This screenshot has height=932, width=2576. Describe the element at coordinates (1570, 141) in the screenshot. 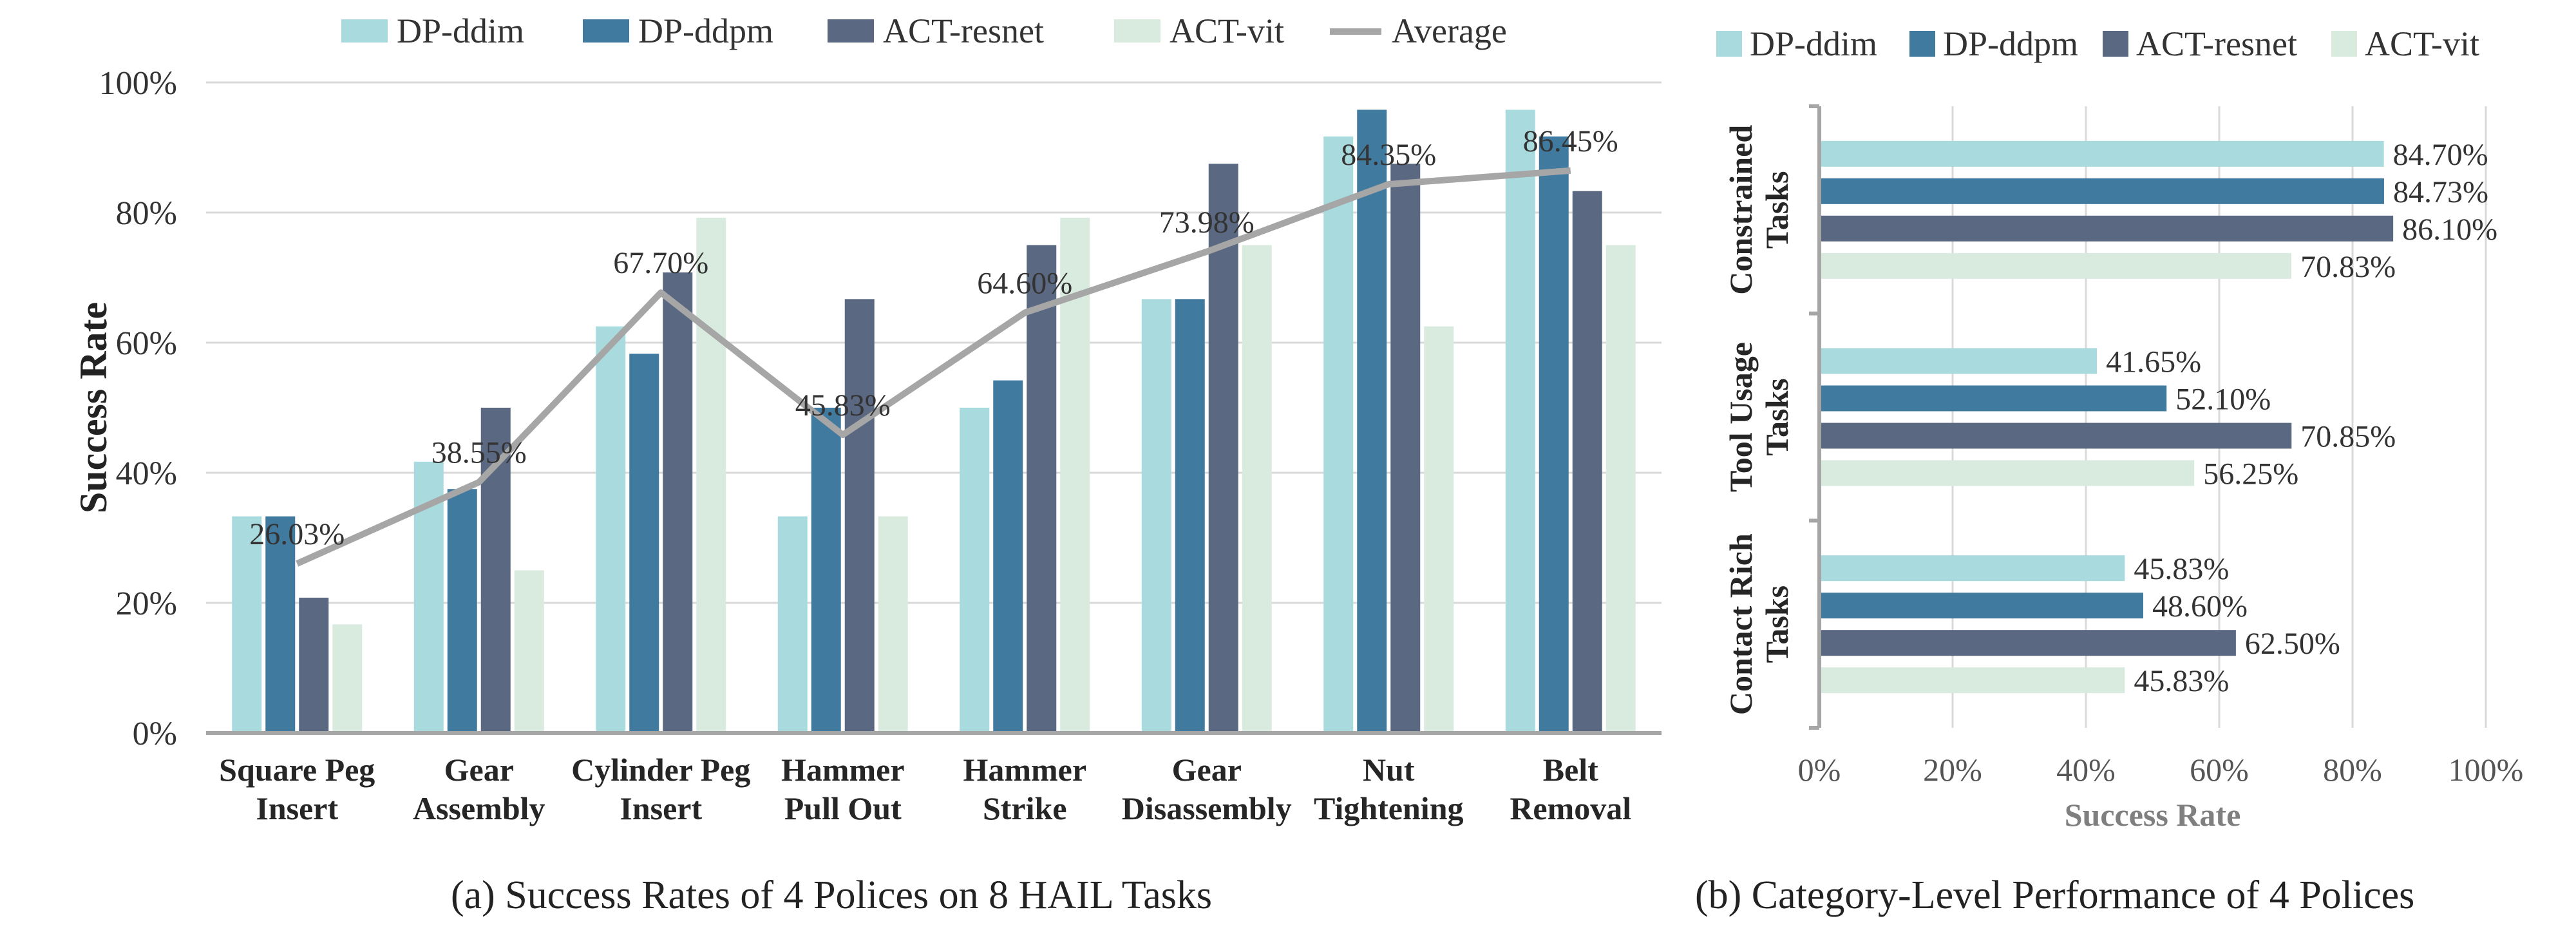

I see `average-value-label: 86.45%` at that location.